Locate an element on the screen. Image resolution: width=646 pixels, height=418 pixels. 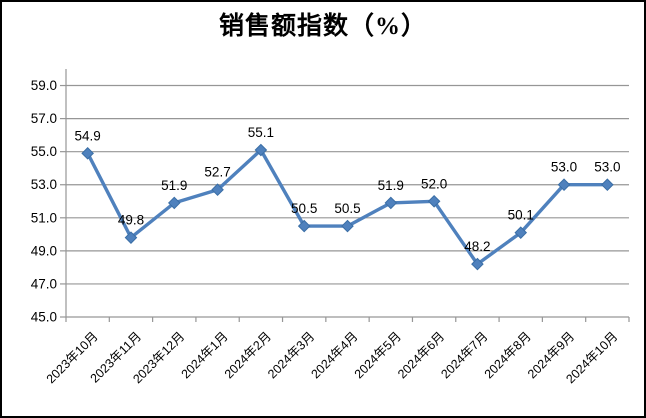
y-tick-label: 45.0 is located at coordinates (44, 317).